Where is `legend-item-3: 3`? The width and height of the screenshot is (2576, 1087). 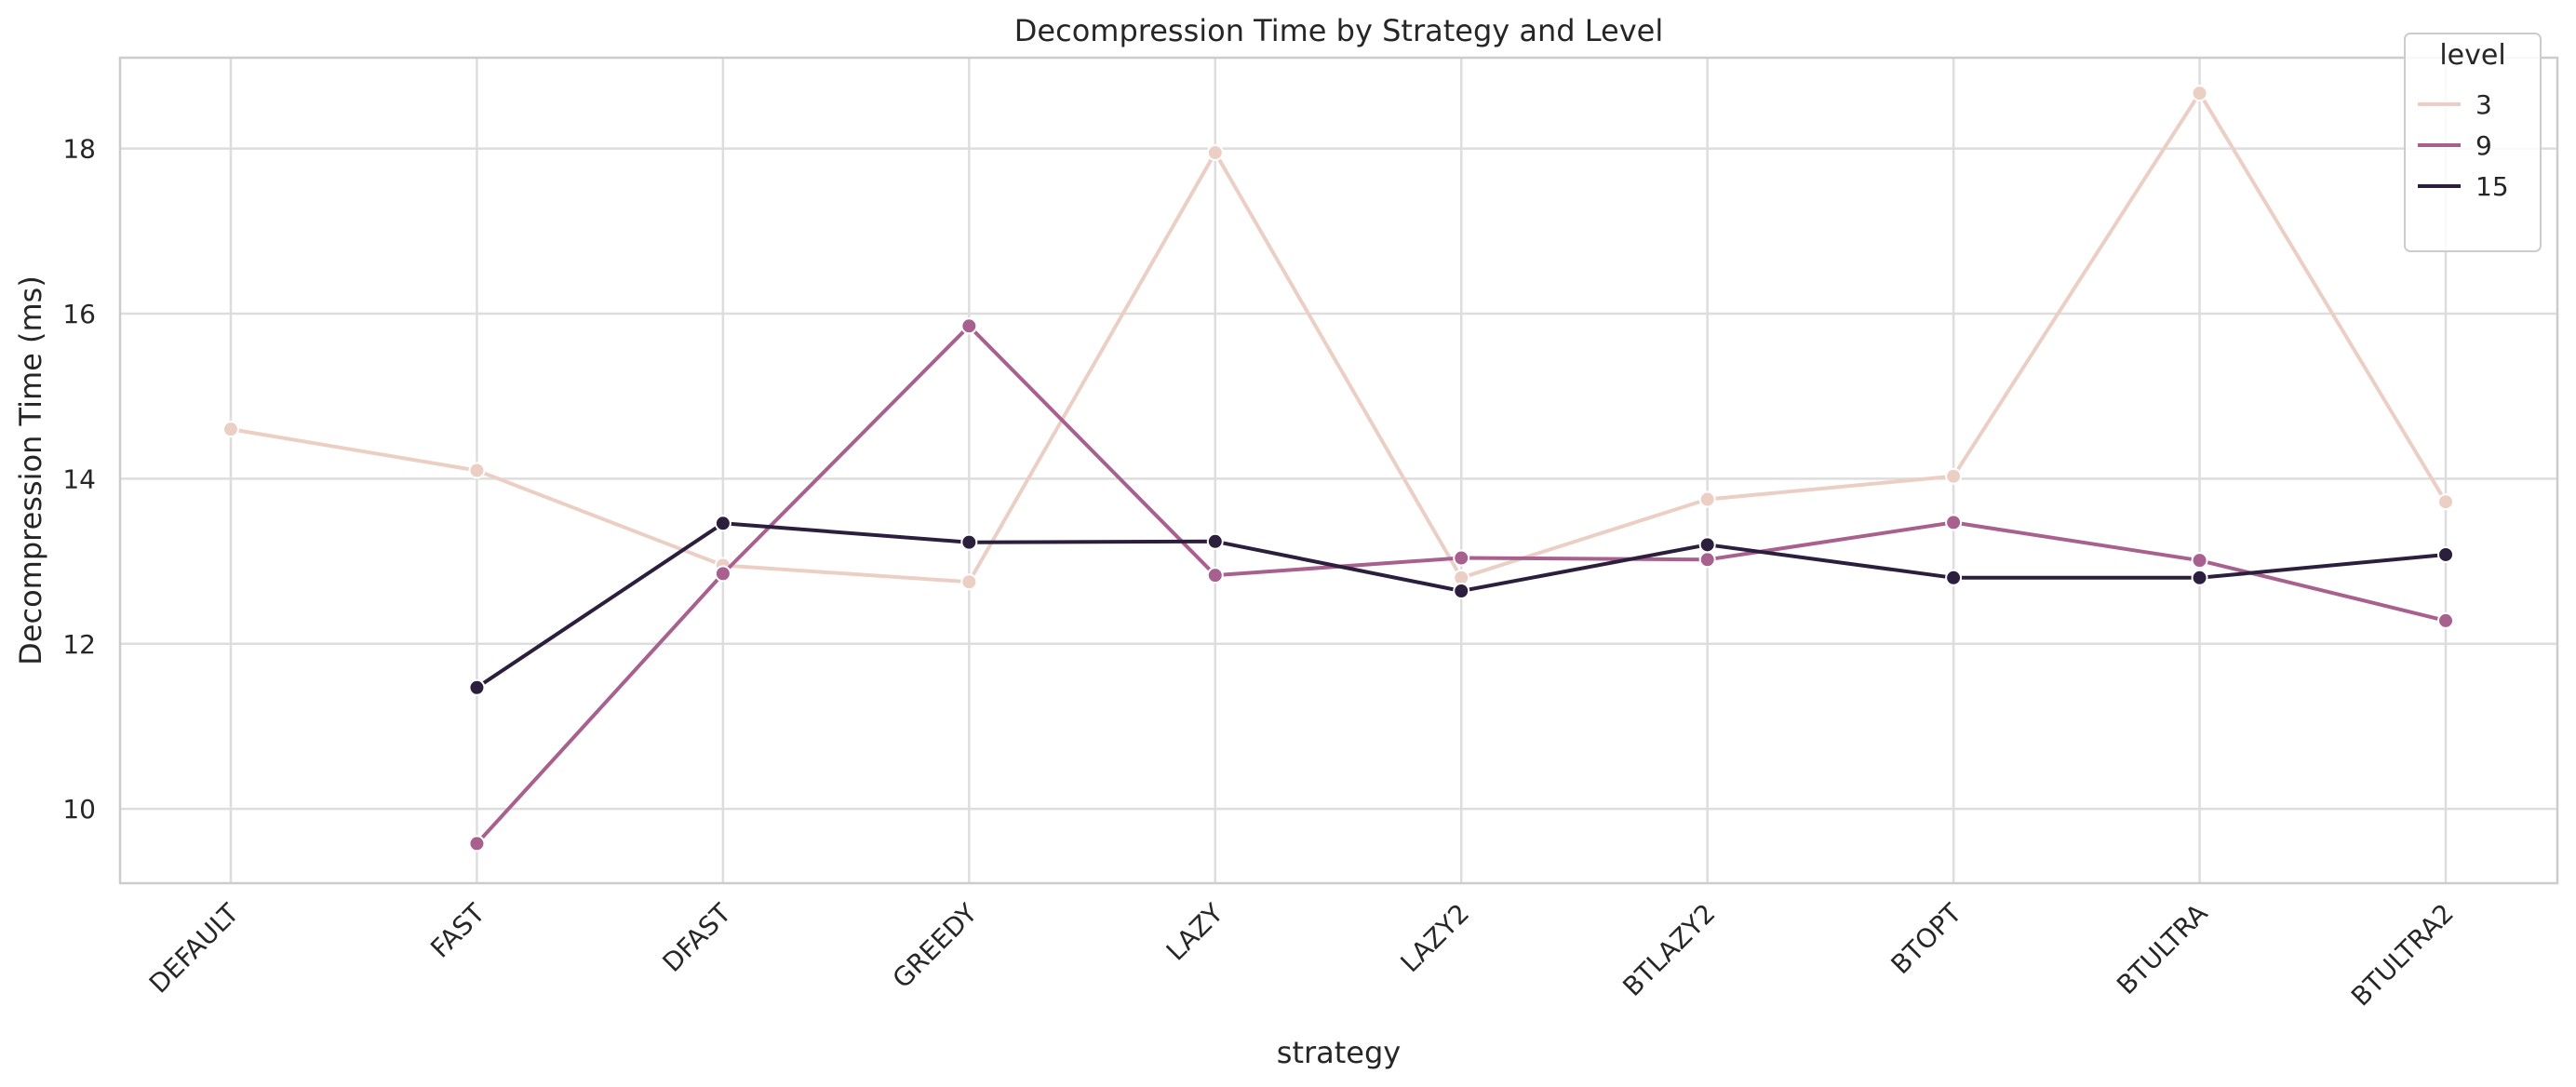
legend-item-3: 3 is located at coordinates (2455, 104).